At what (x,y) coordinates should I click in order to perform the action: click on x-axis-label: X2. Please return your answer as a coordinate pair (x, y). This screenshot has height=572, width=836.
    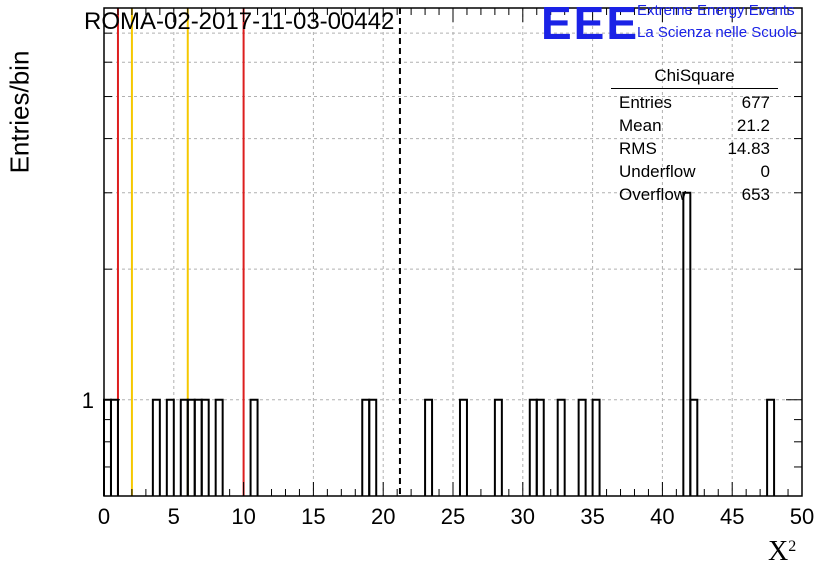
    Looking at the image, I should click on (782, 552).